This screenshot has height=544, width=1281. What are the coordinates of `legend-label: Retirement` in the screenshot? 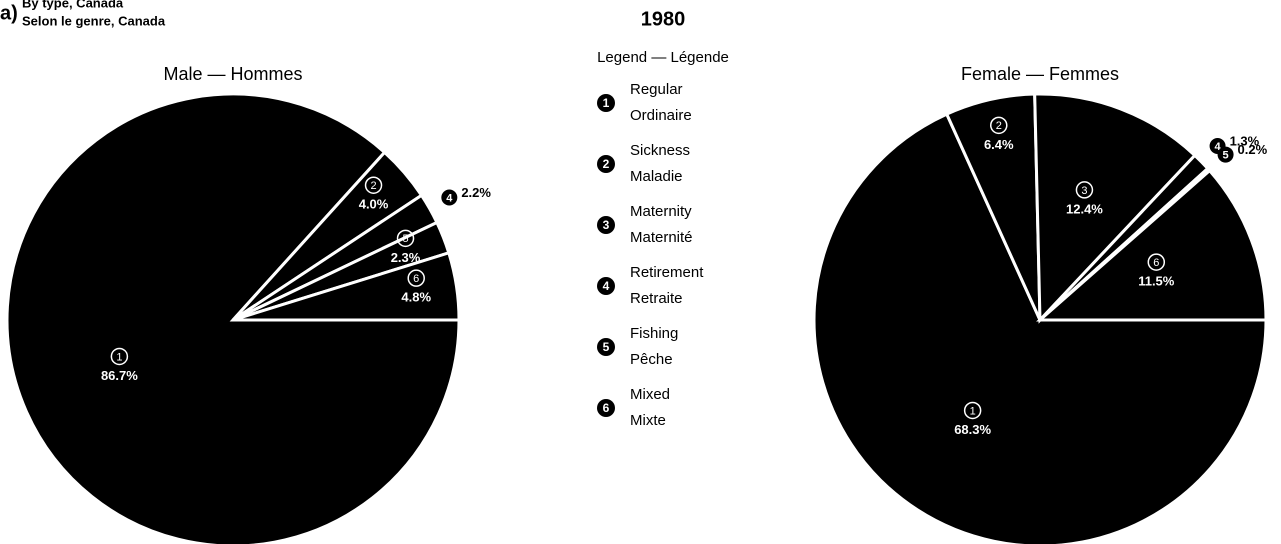 It's located at (667, 272).